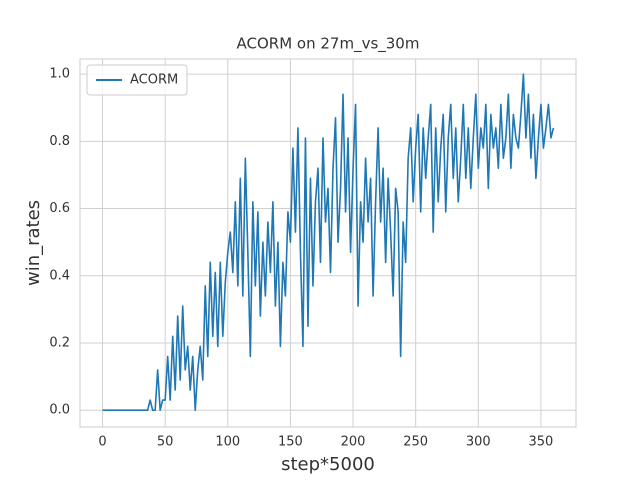  Describe the element at coordinates (154, 80) in the screenshot. I see `legend-label: ACORM` at that location.